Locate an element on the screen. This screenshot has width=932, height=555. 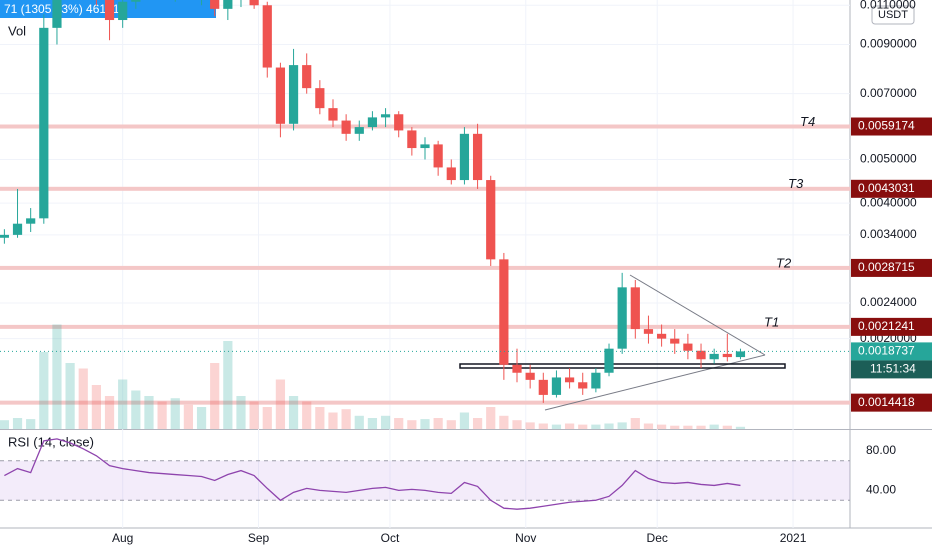
rsi-line is located at coordinates (372, 474).